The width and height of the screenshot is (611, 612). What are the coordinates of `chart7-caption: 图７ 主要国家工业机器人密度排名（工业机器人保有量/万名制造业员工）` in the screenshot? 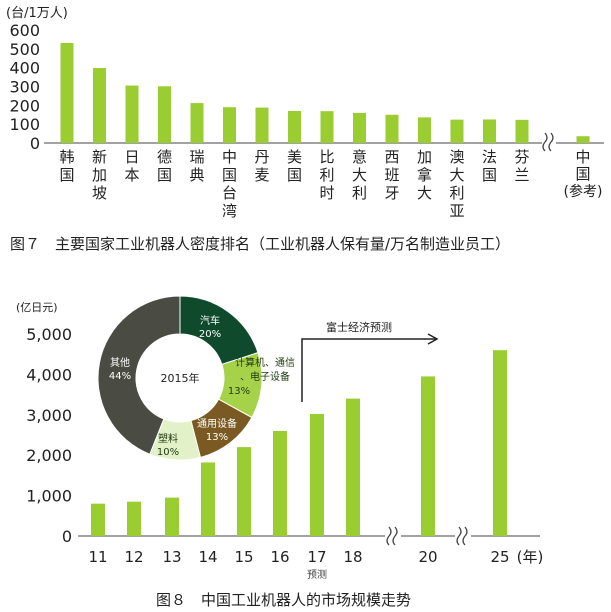 It's located at (260, 244).